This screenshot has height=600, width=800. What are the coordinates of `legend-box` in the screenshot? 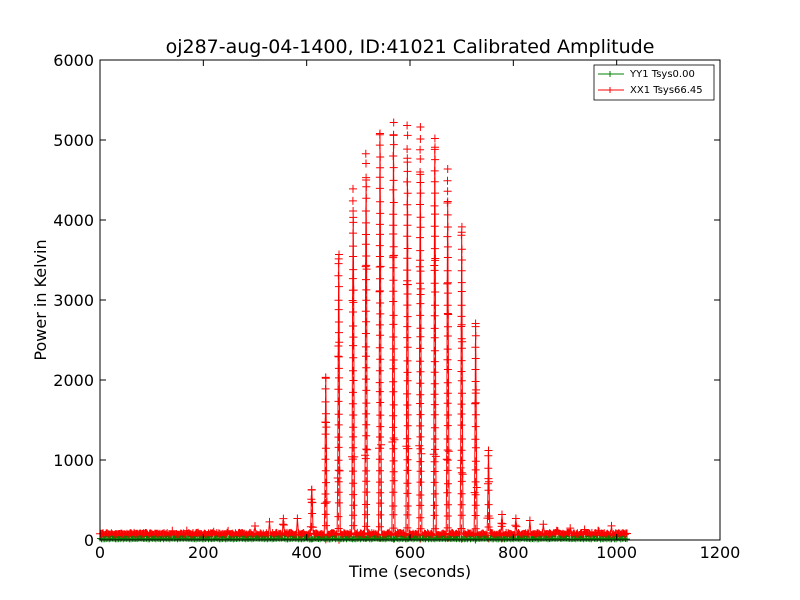 It's located at (654, 82).